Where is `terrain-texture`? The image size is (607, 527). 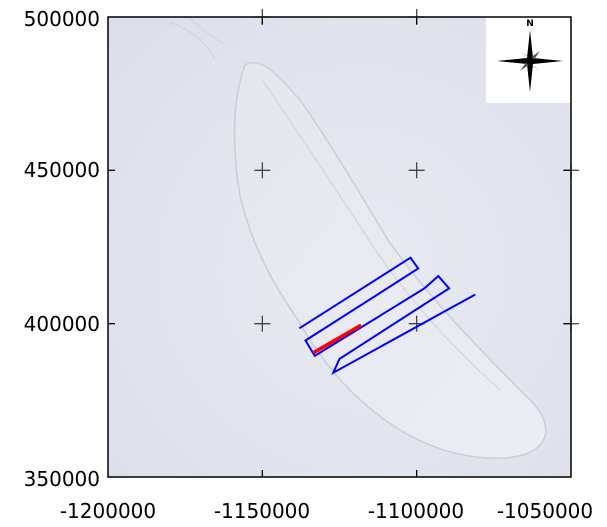 terrain-texture is located at coordinates (197, 39).